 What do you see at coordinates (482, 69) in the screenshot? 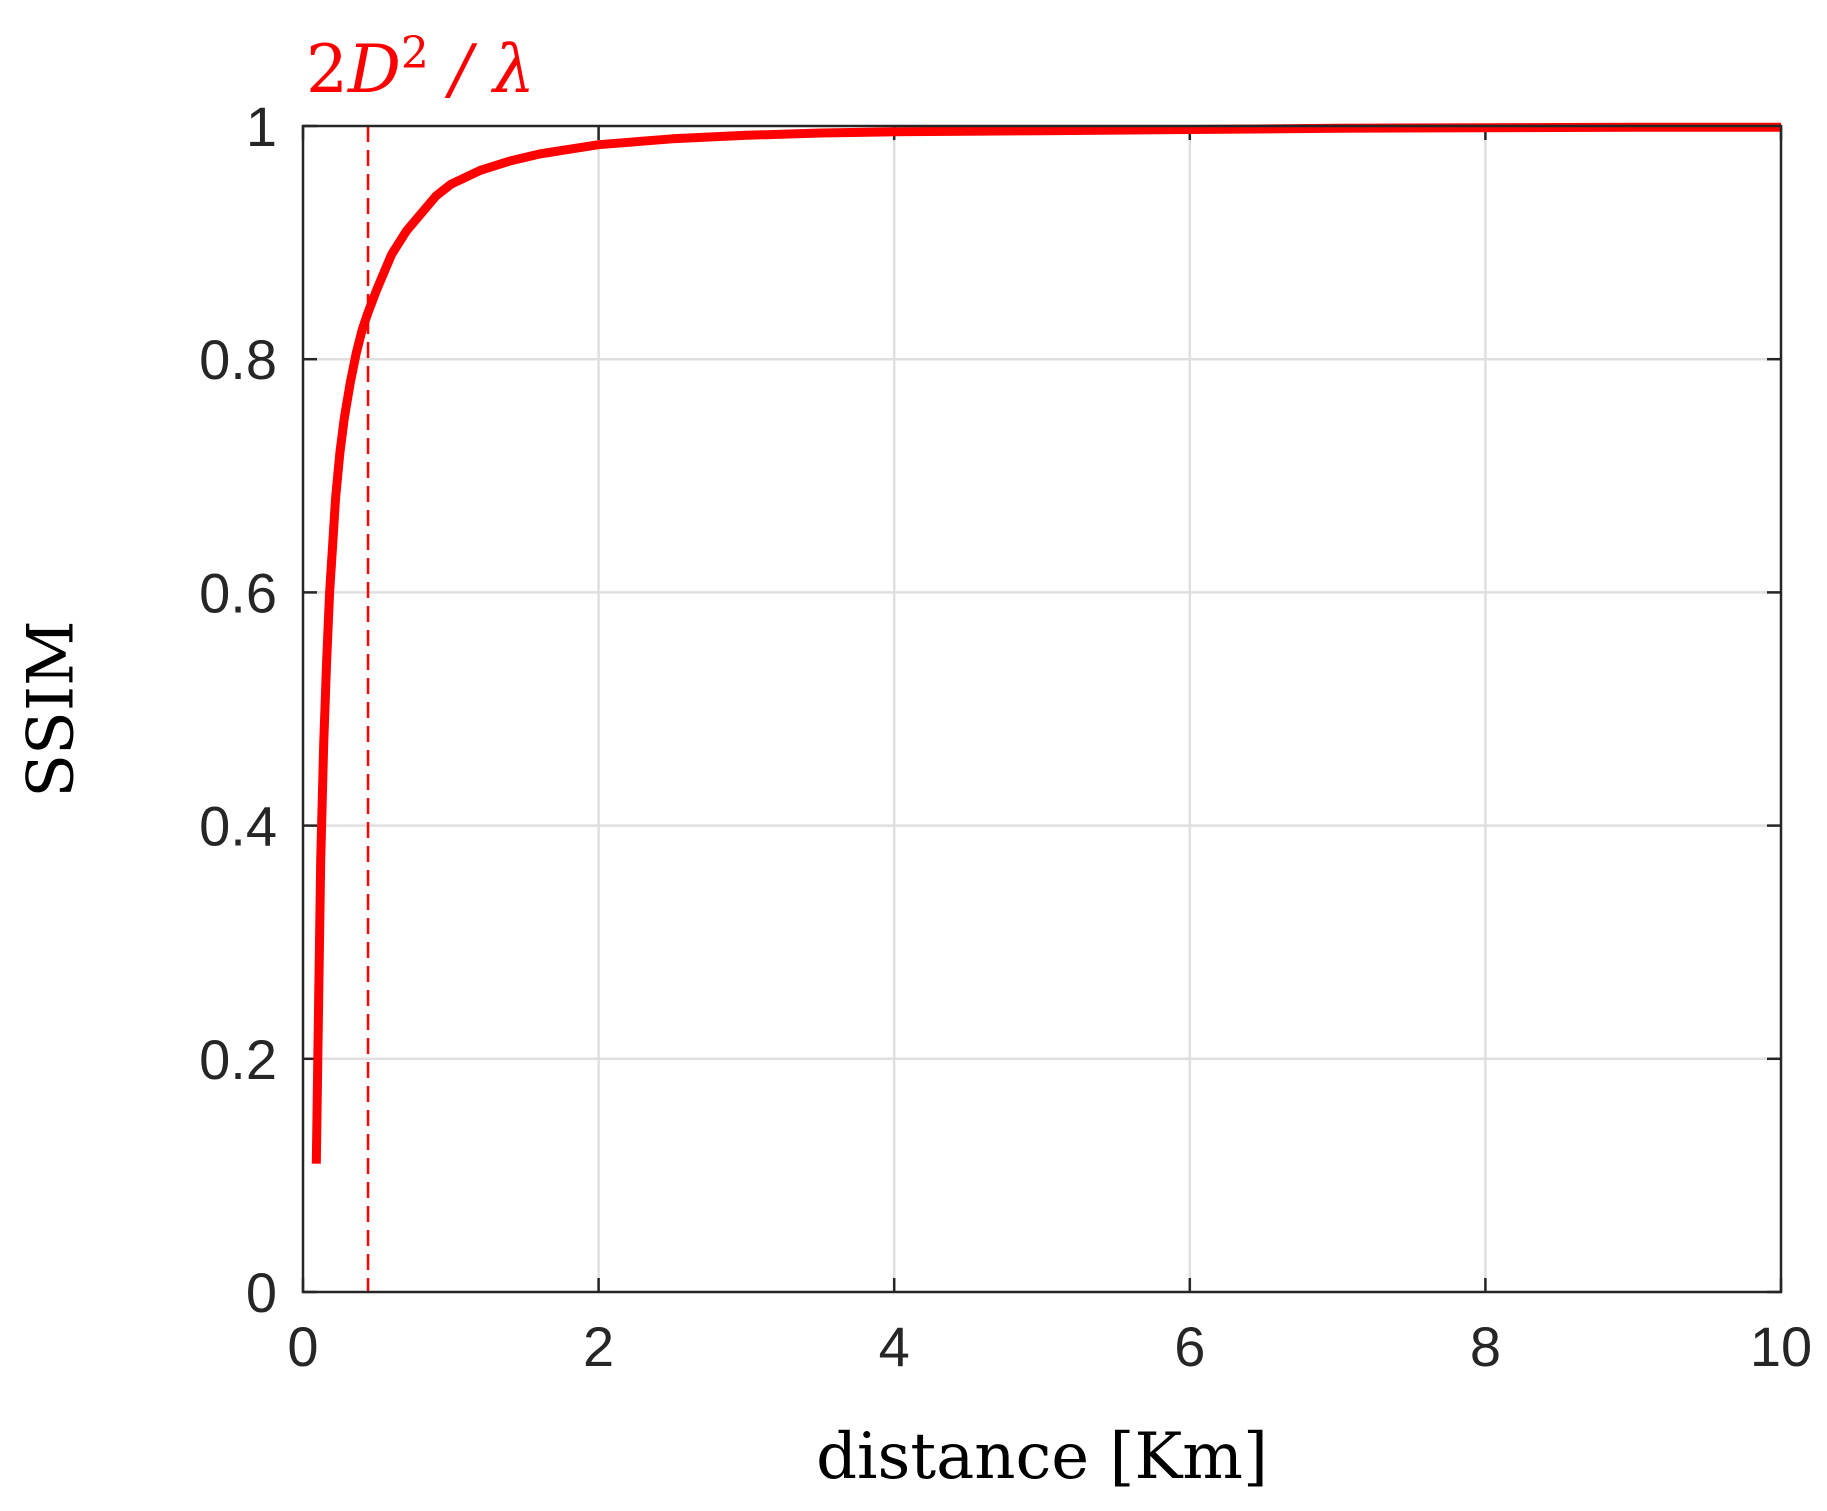
I see `marker-label-tail: / λ` at bounding box center [482, 69].